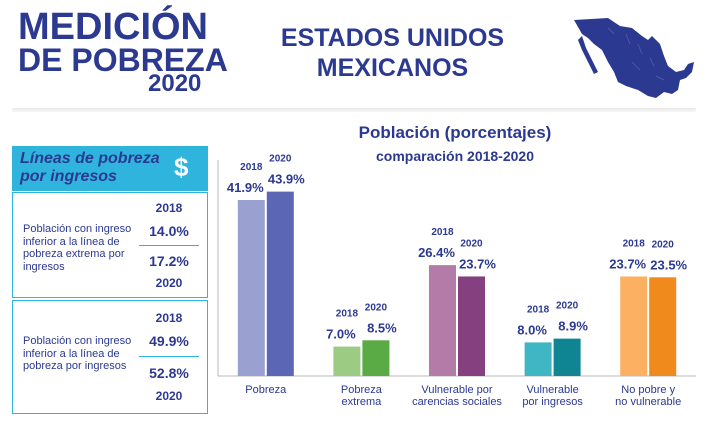 The image size is (711, 433). What do you see at coordinates (362, 390) in the screenshot?
I see `category-label-2: Pobreza` at bounding box center [362, 390].